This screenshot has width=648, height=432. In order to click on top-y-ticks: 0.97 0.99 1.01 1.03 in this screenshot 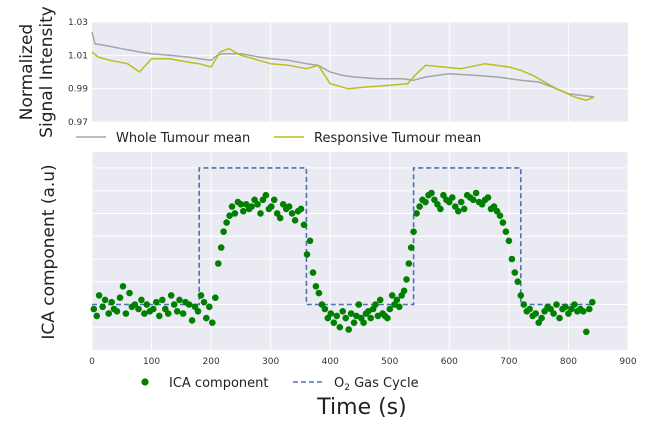, I will do `click(78, 73)`.